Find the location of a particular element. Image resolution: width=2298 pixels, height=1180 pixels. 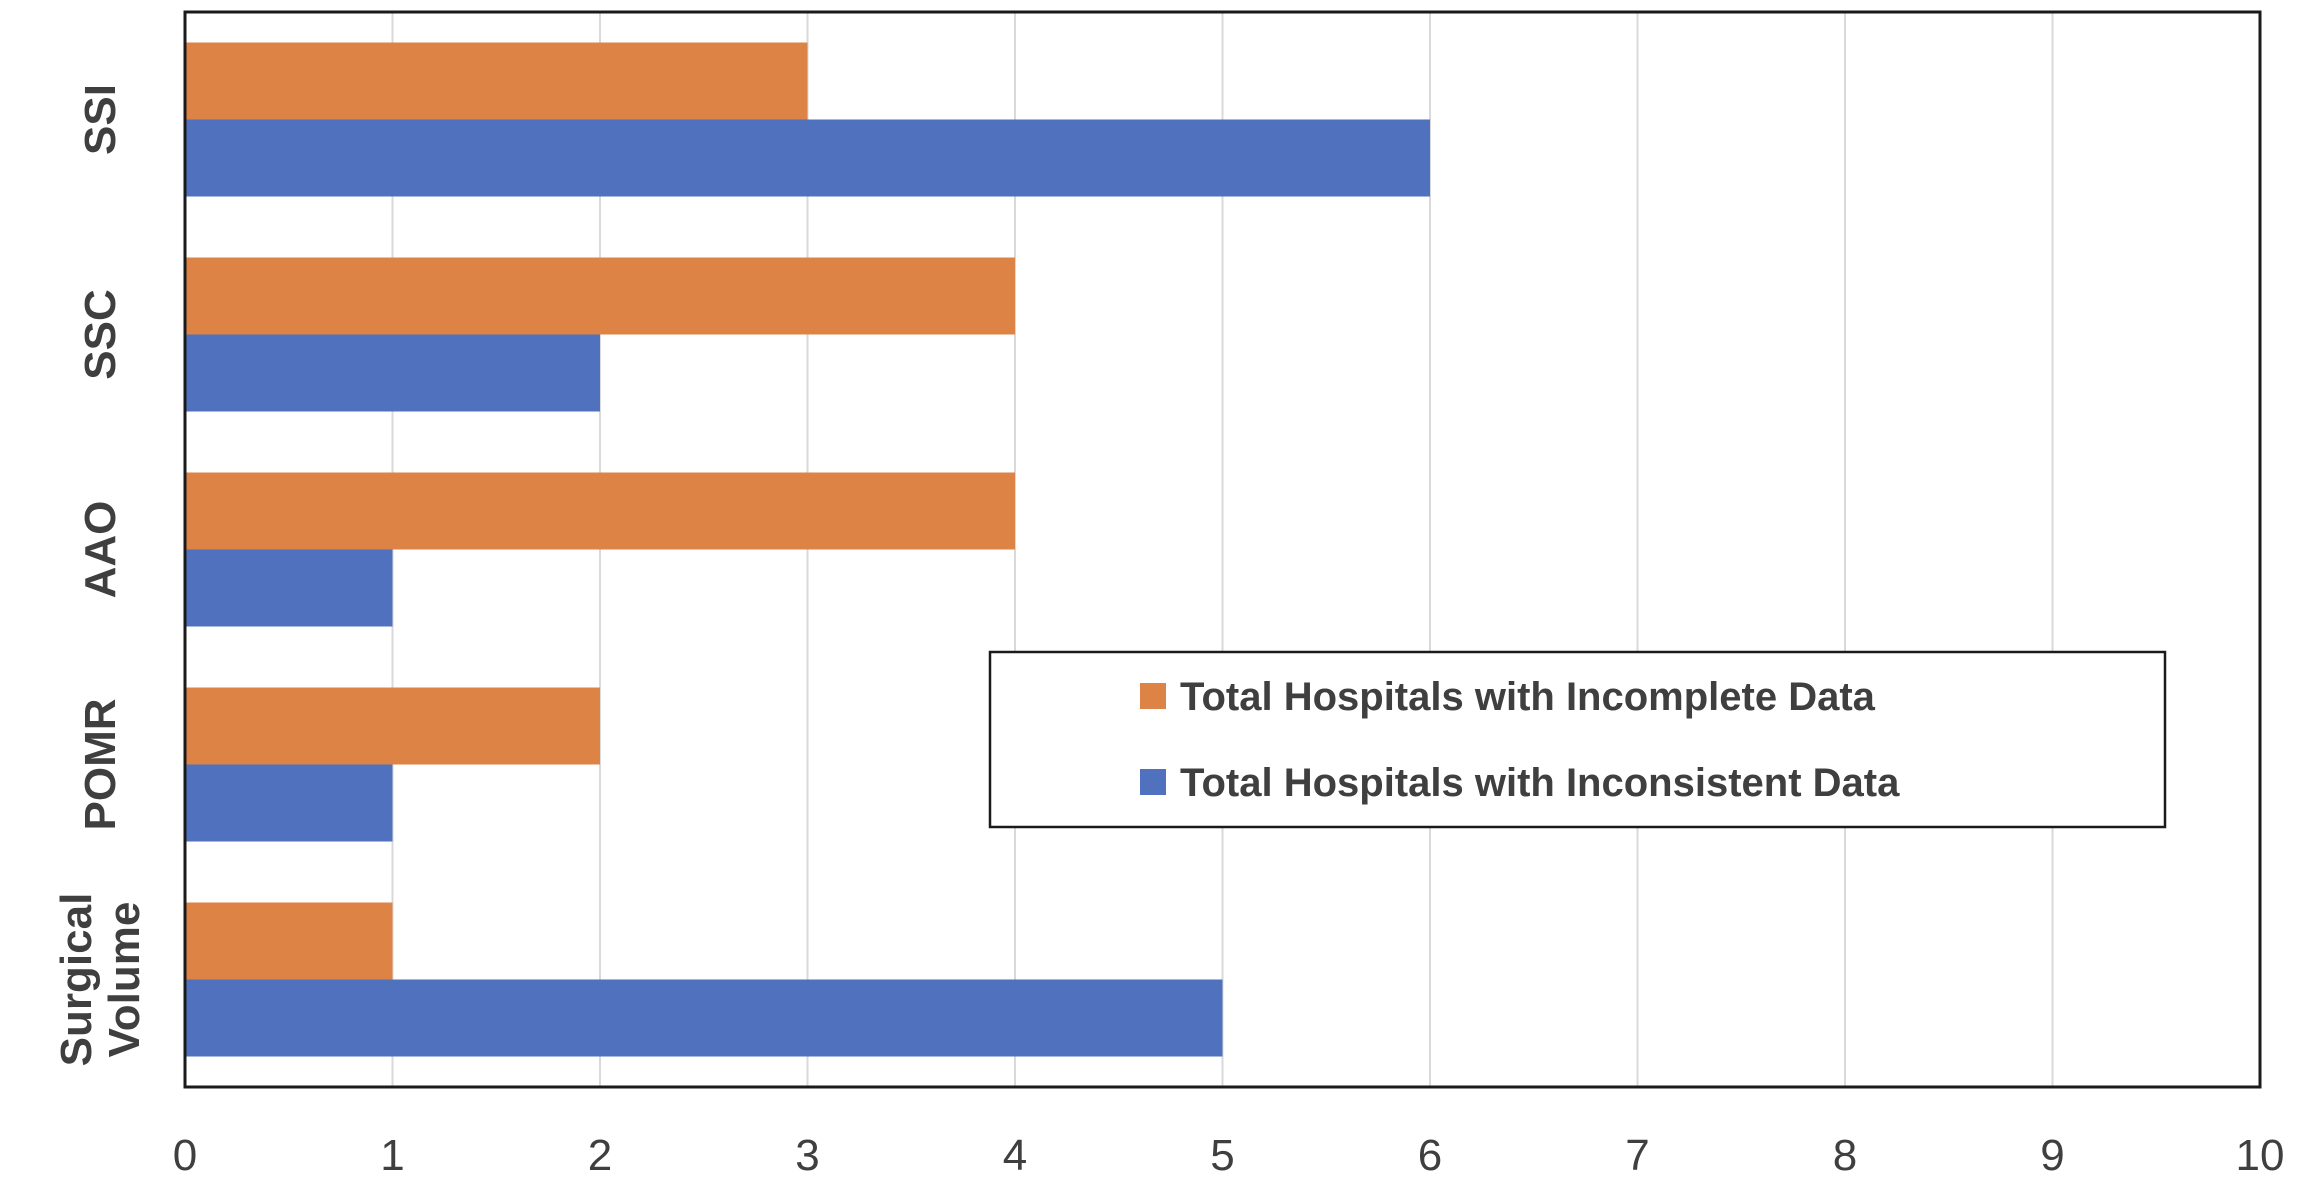

x-tick-label: 5 is located at coordinates (1222, 1155).